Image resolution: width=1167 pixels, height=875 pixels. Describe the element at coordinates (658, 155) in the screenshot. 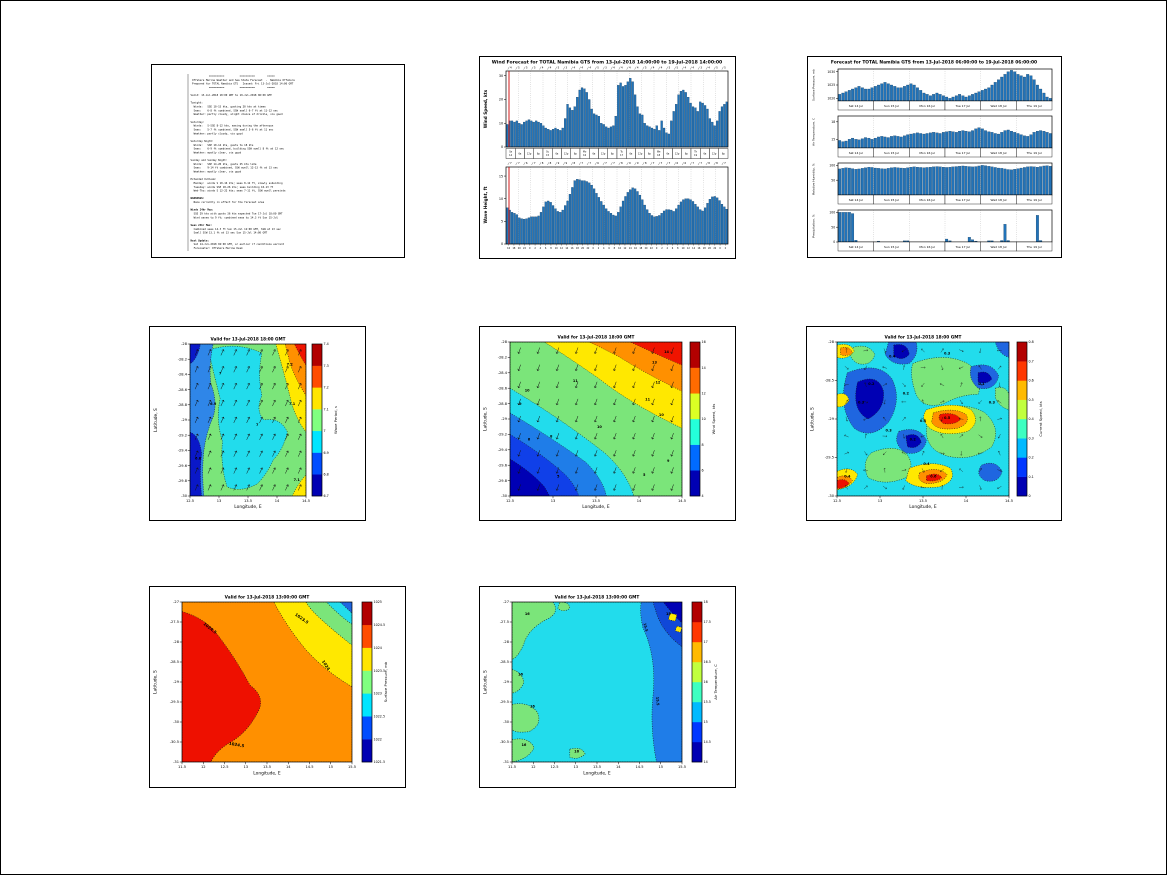

I see `day-box-label: 18` at that location.